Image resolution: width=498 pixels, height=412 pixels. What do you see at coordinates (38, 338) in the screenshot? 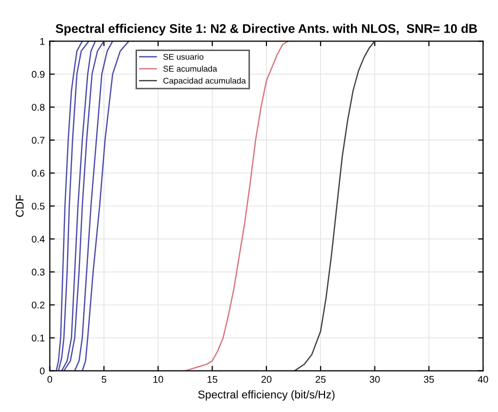
I see `y-tick-label: 0.1` at bounding box center [38, 338].